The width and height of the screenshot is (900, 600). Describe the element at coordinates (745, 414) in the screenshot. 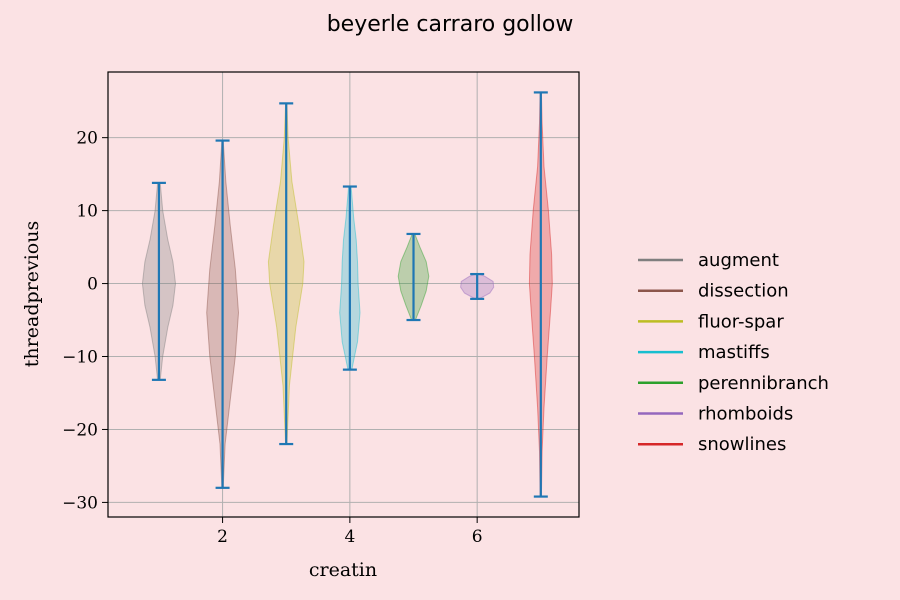

I see `legend-label-rhomboids: rhomboids` at that location.